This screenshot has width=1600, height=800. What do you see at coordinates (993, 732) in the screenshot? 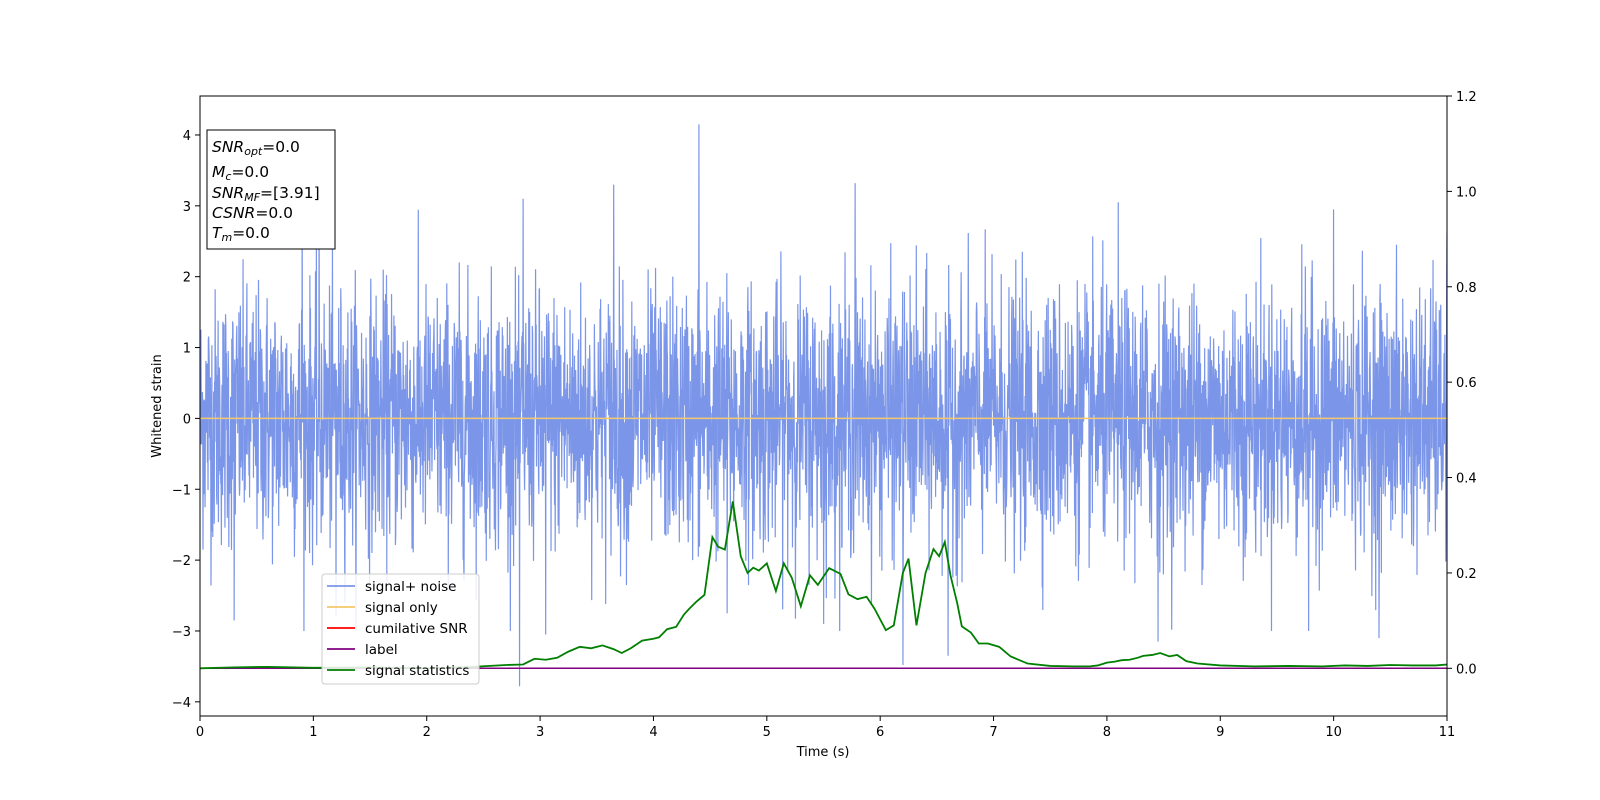
I see `x-tick-label: 7` at bounding box center [993, 732].